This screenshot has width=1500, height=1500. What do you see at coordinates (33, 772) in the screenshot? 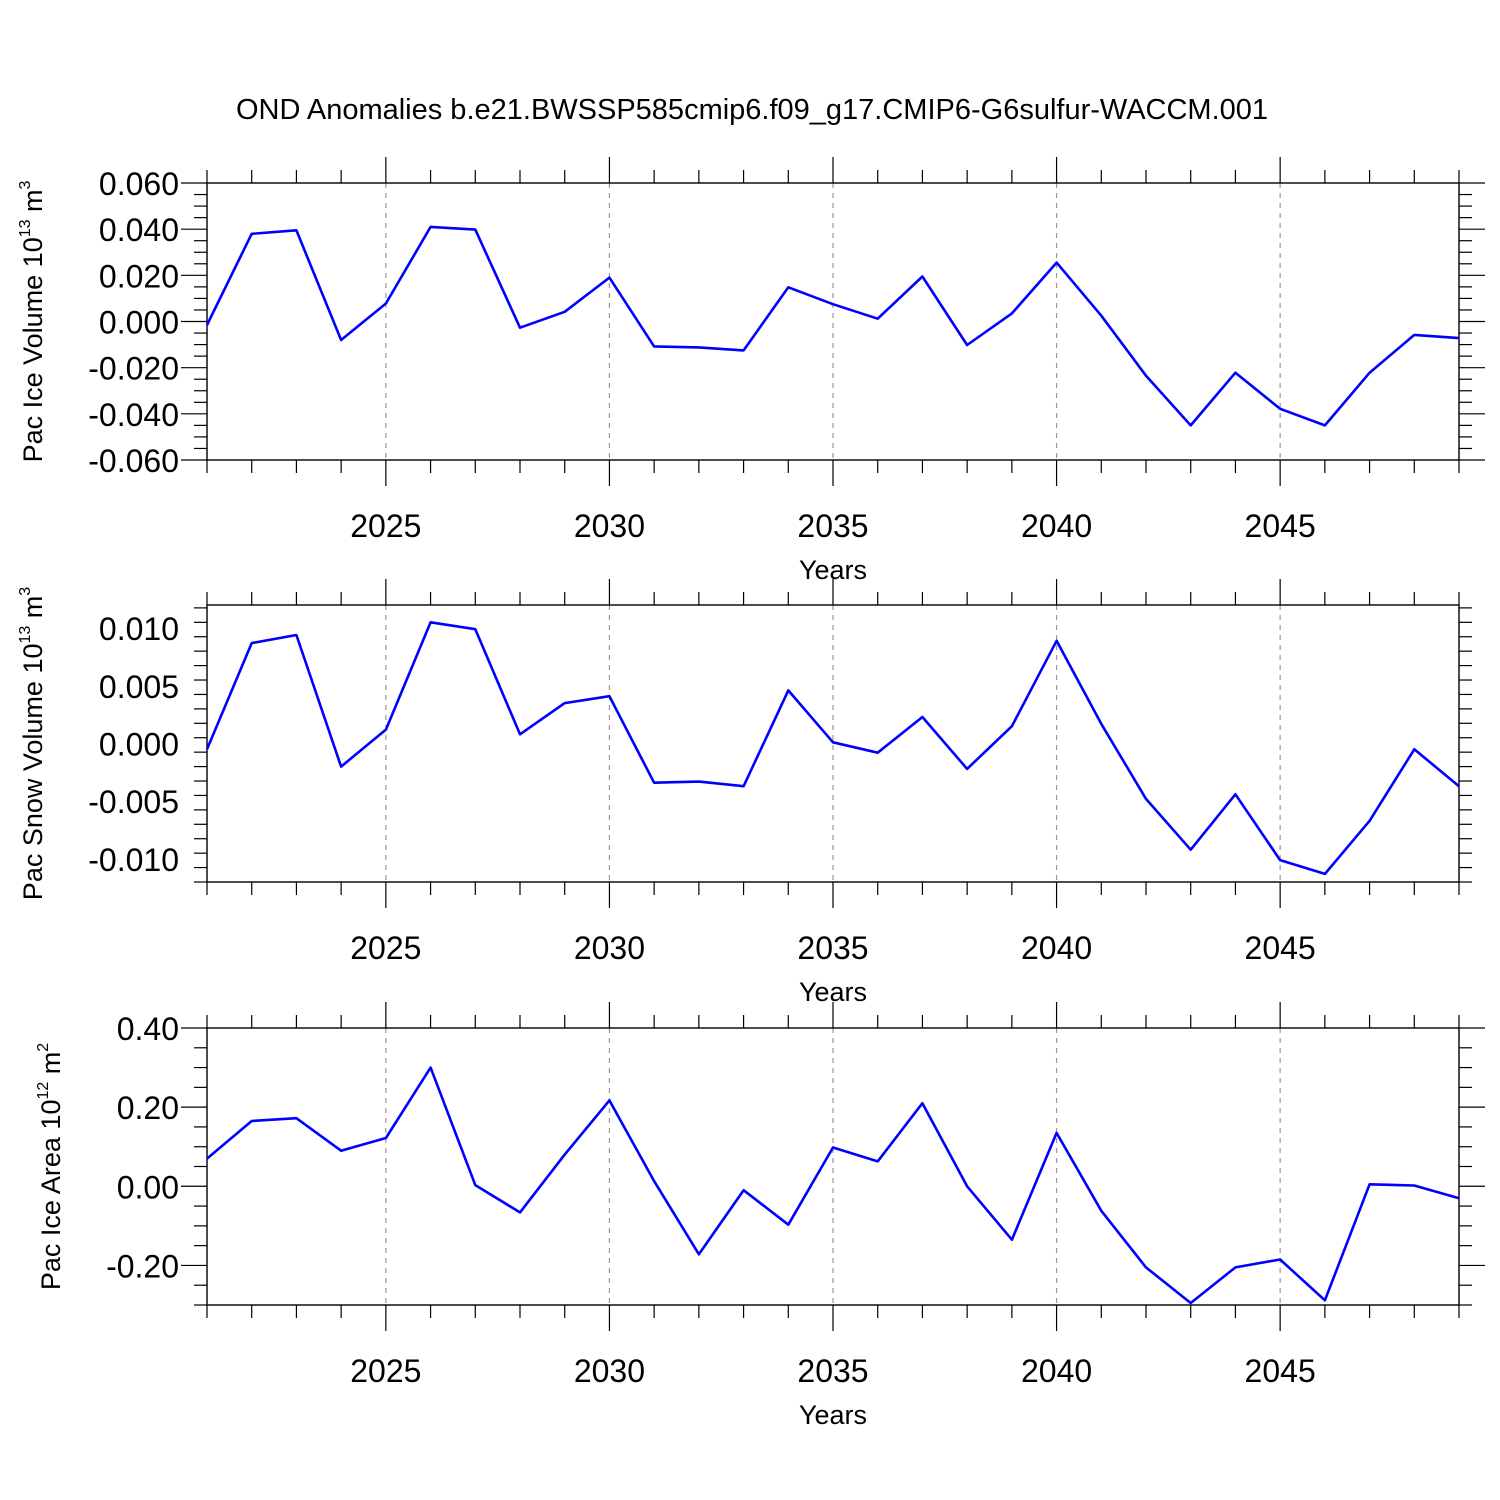
I see `y-axis-title-part: Pac Snow Volume 10` at bounding box center [33, 772].